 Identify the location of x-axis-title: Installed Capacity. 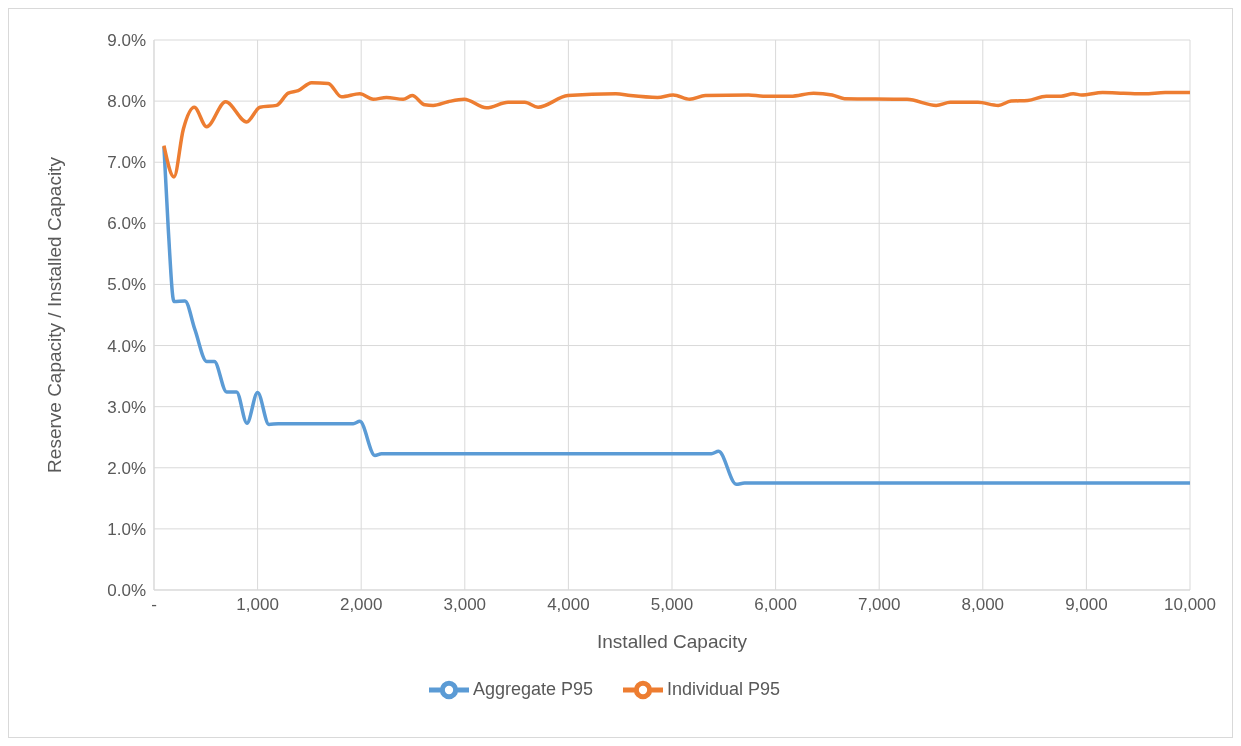
(672, 641).